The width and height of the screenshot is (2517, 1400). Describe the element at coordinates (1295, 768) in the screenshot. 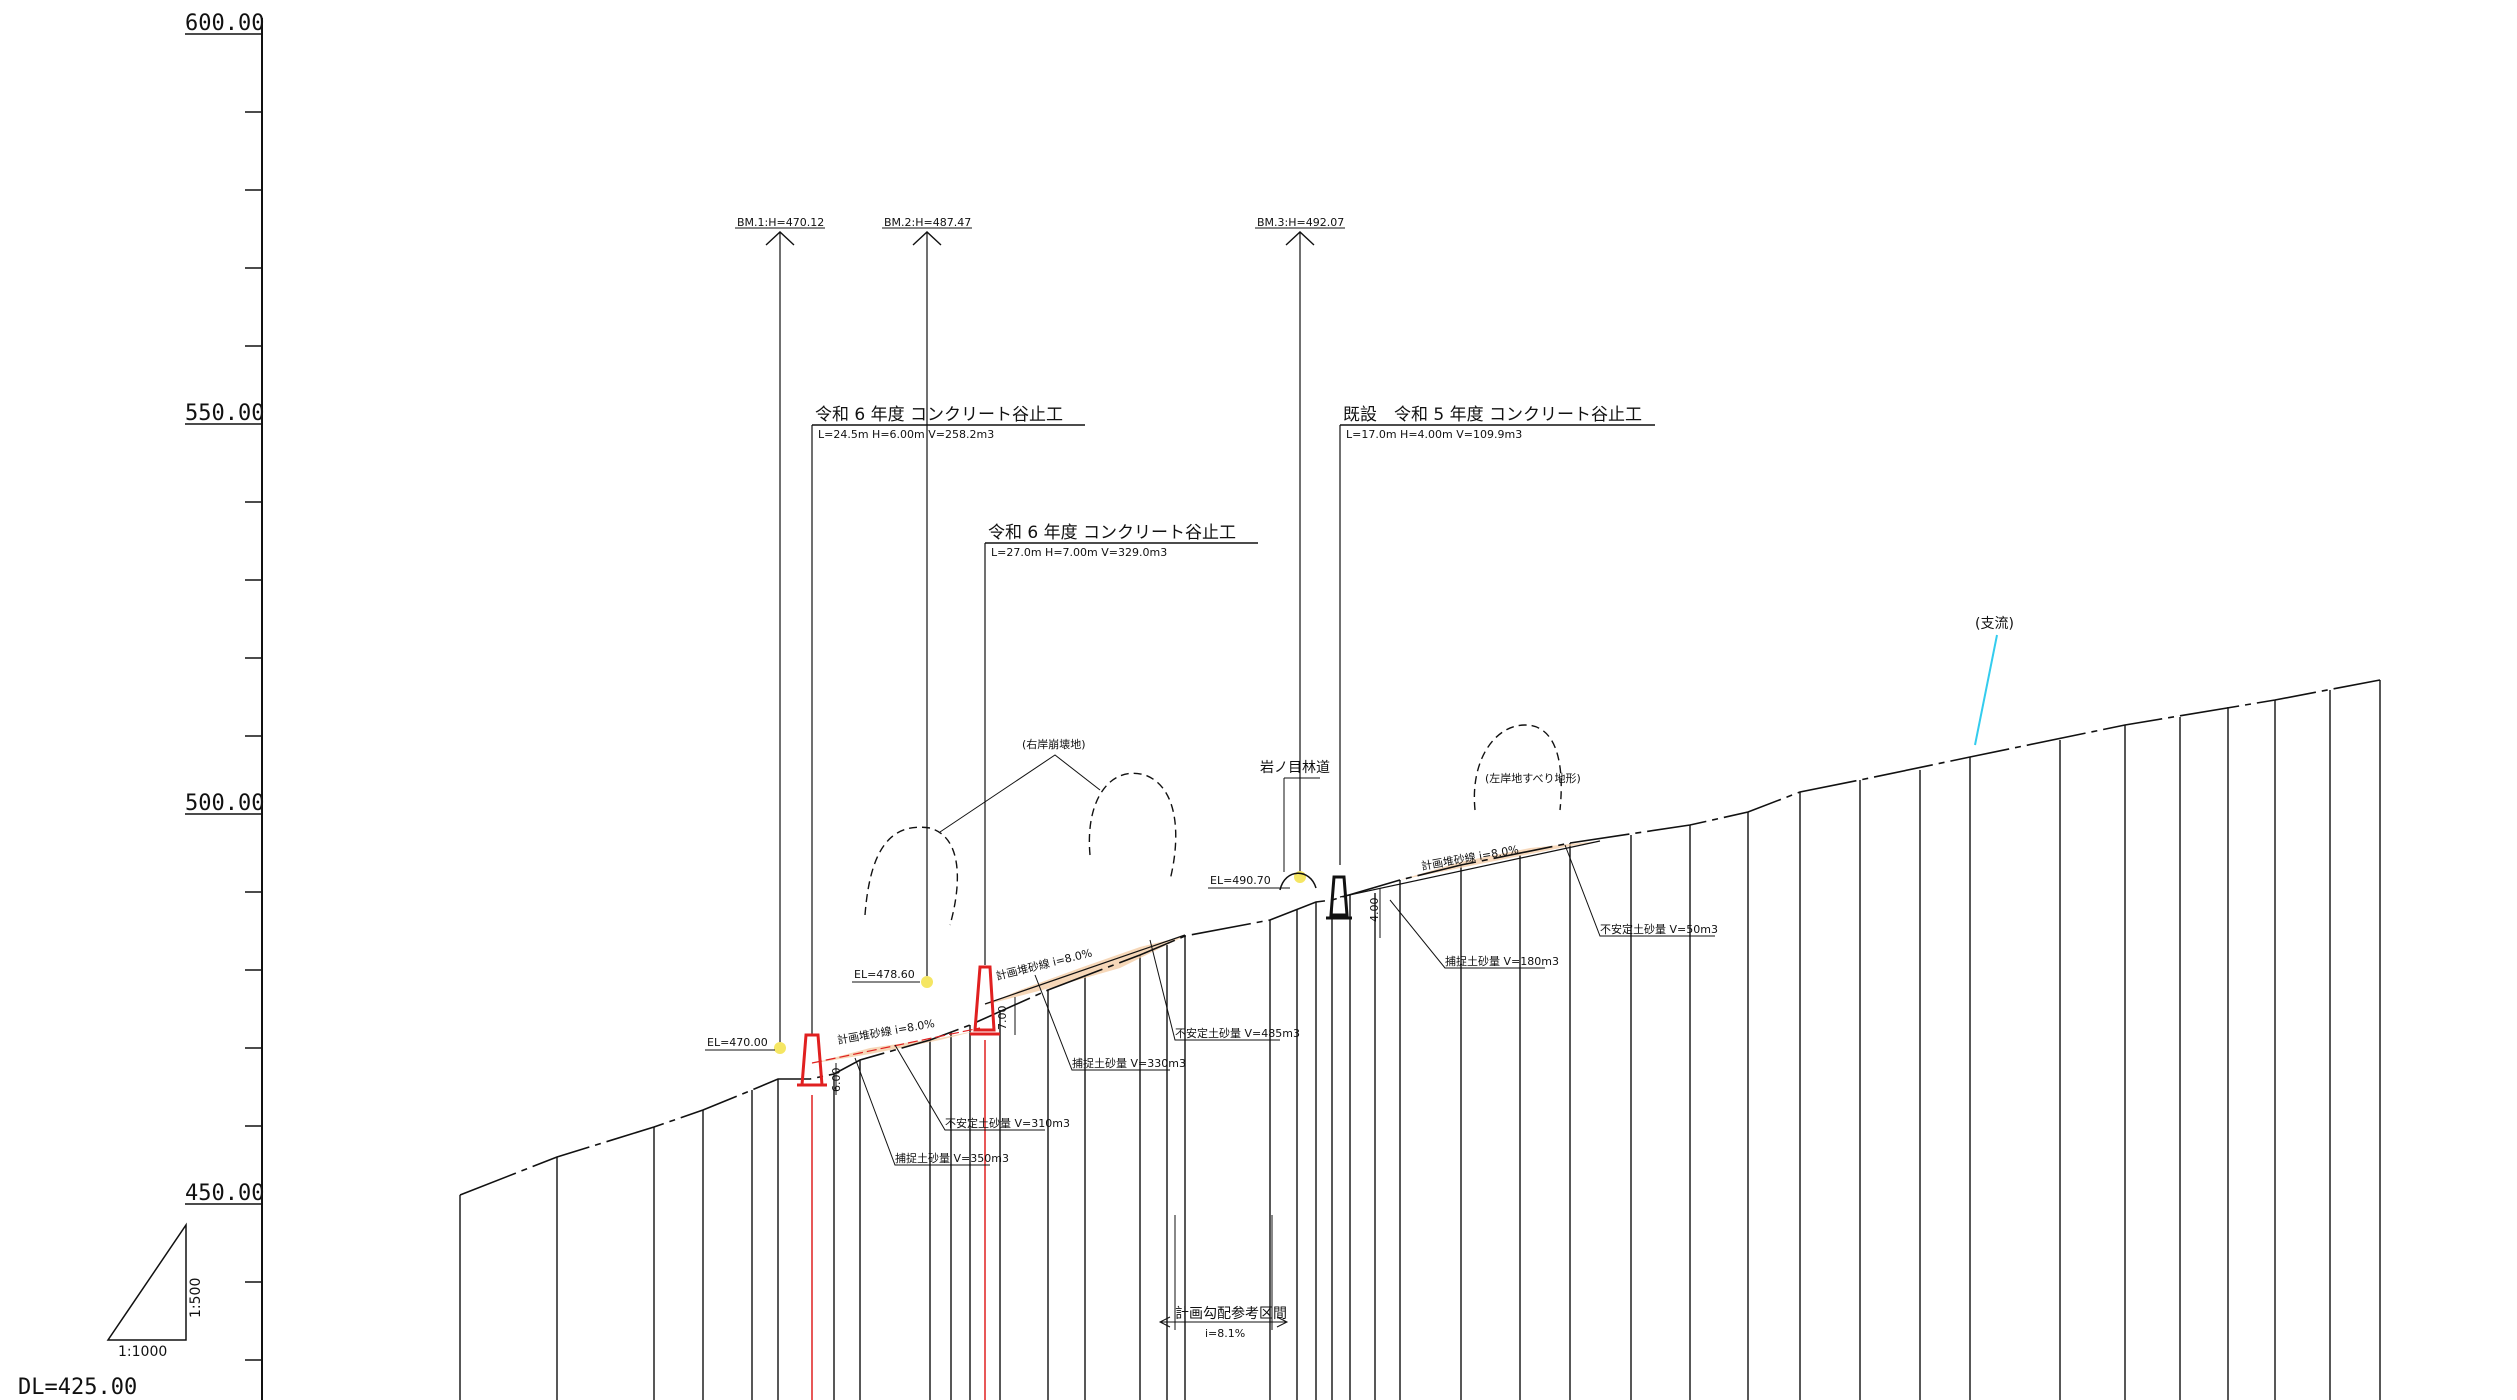

I see `road-label: 岩ノ目林道` at that location.